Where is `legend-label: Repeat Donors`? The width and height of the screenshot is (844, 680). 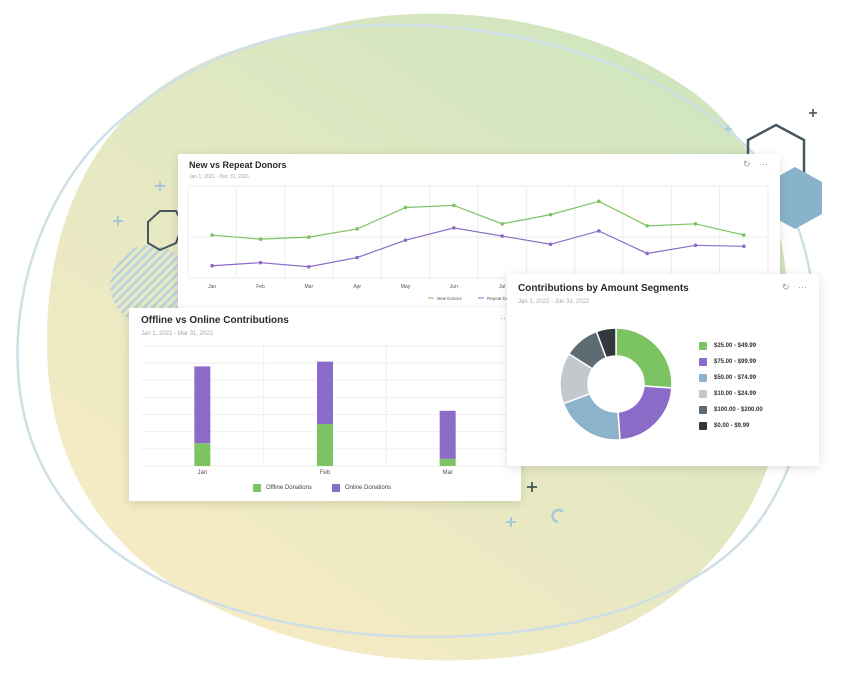
legend-label: Repeat Donors is located at coordinates (502, 298).